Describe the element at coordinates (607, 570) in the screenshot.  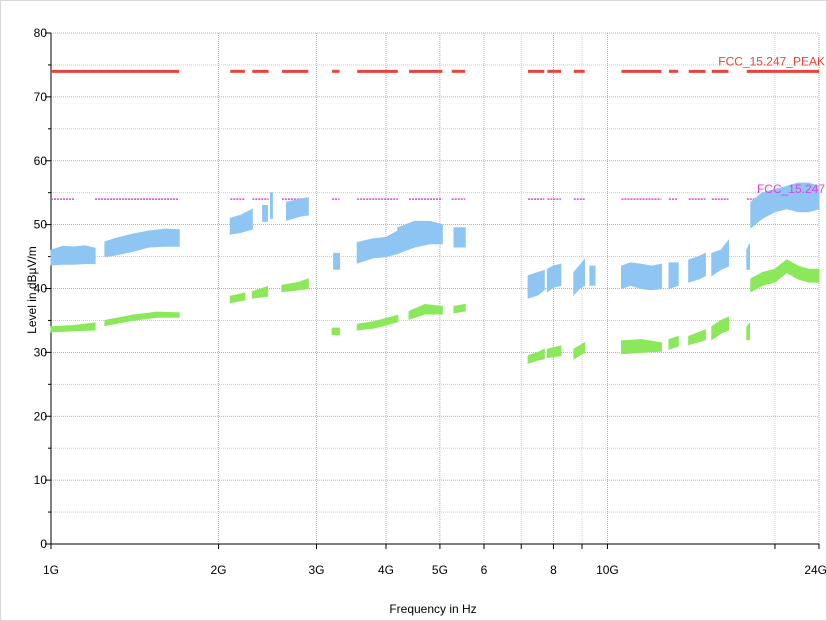
I see `x-tick-label: 10G` at that location.